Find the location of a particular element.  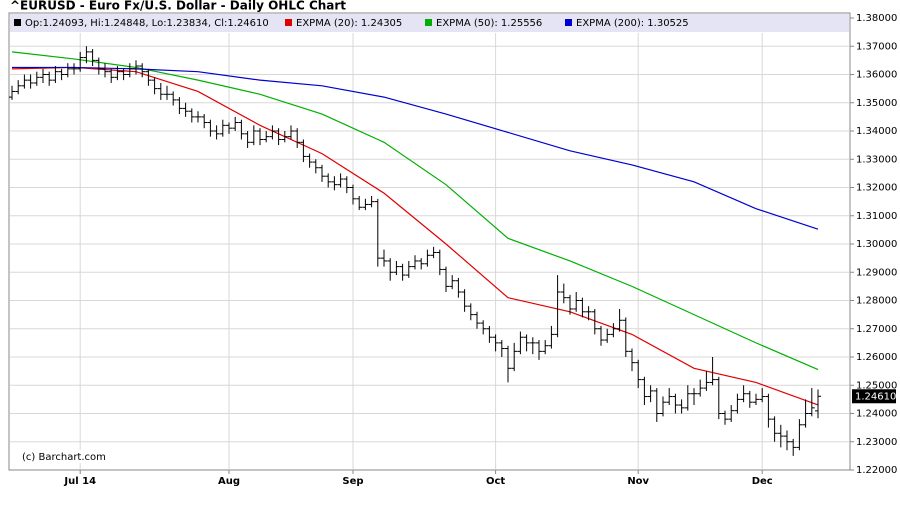

legend-label: EXPMA (200): 1.30525 is located at coordinates (632, 23).